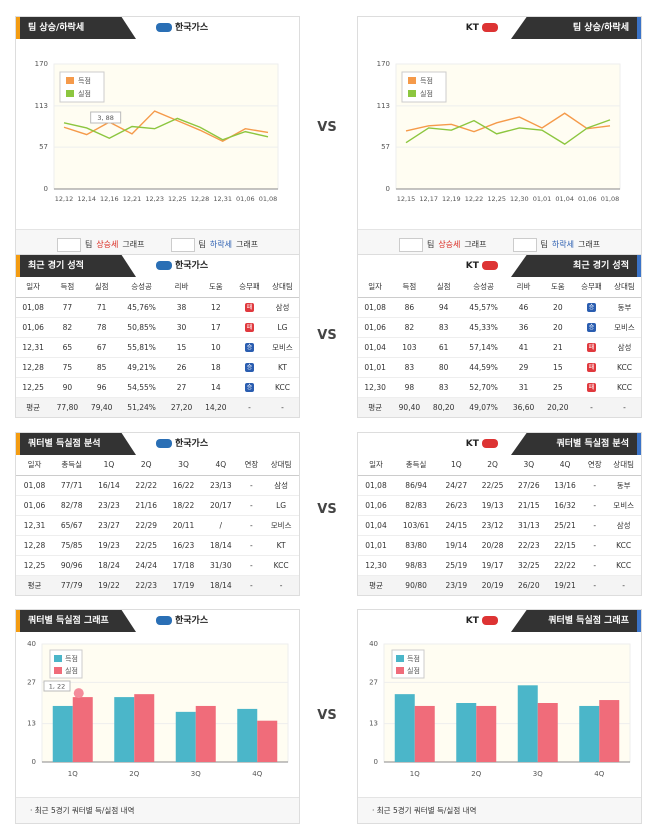  Describe the element at coordinates (221, 565) in the screenshot. I see `table-cell: 31/30` at that location.